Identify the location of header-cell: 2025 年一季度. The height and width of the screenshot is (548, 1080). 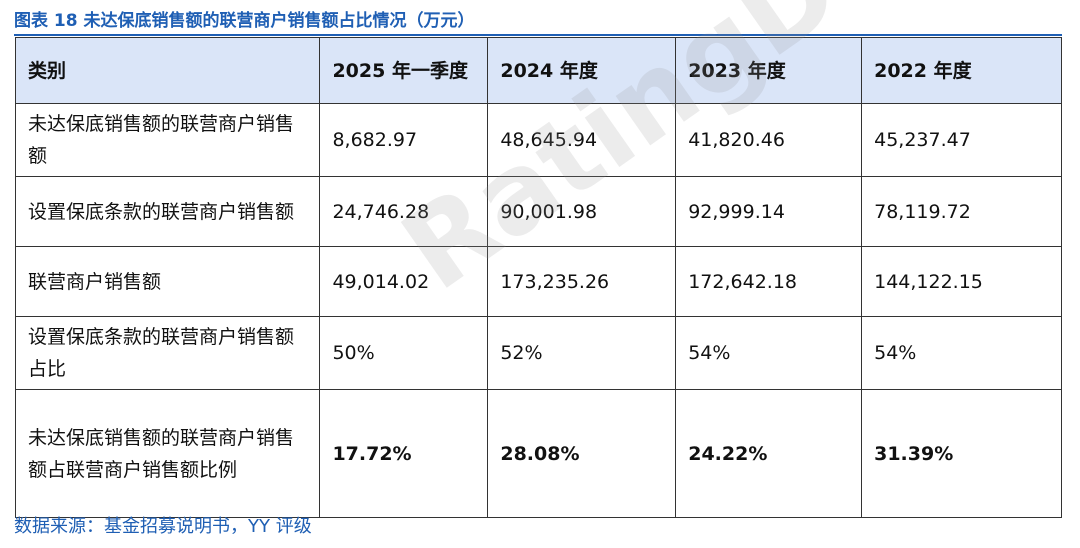
(404, 70).